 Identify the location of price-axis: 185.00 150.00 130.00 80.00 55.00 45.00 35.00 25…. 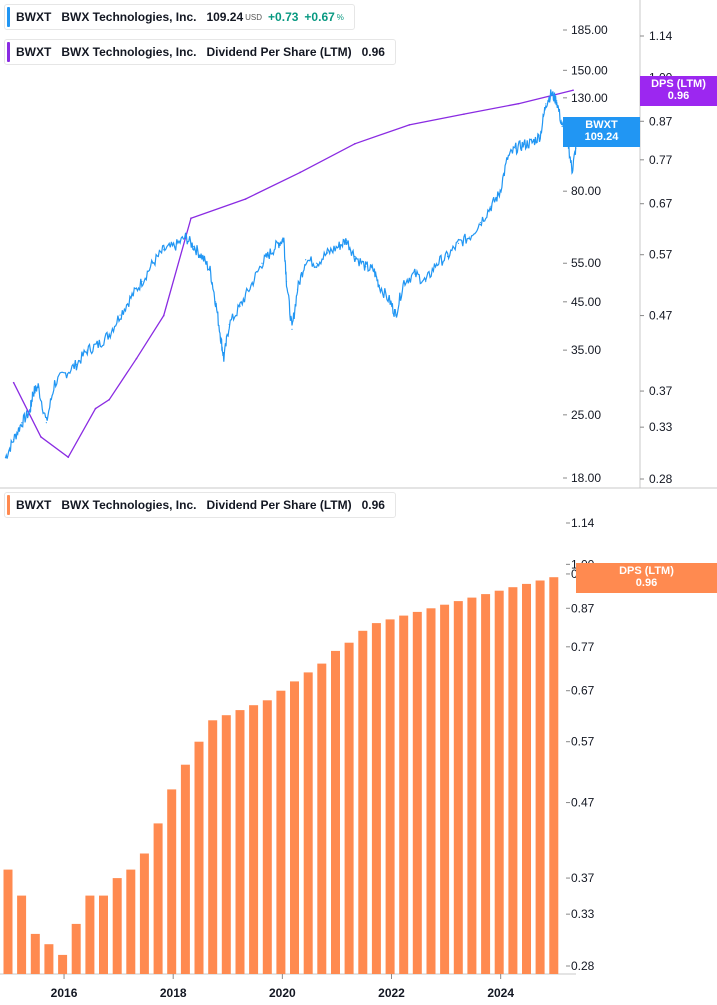
(585, 254).